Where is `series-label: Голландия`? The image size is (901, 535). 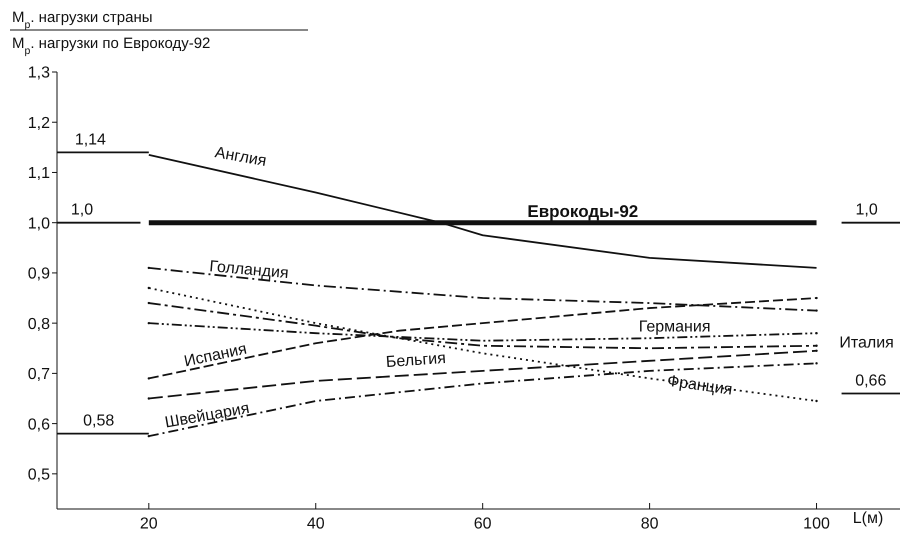 series-label: Голландия is located at coordinates (249, 270).